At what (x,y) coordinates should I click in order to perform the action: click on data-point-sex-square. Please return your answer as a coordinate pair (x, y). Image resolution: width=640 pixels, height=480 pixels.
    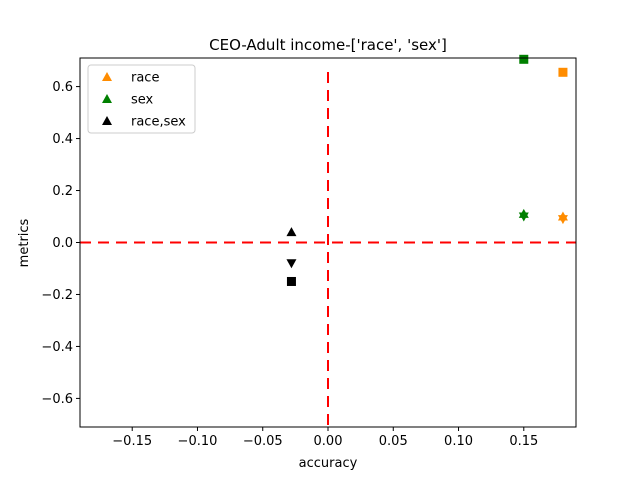
    Looking at the image, I should click on (524, 59).